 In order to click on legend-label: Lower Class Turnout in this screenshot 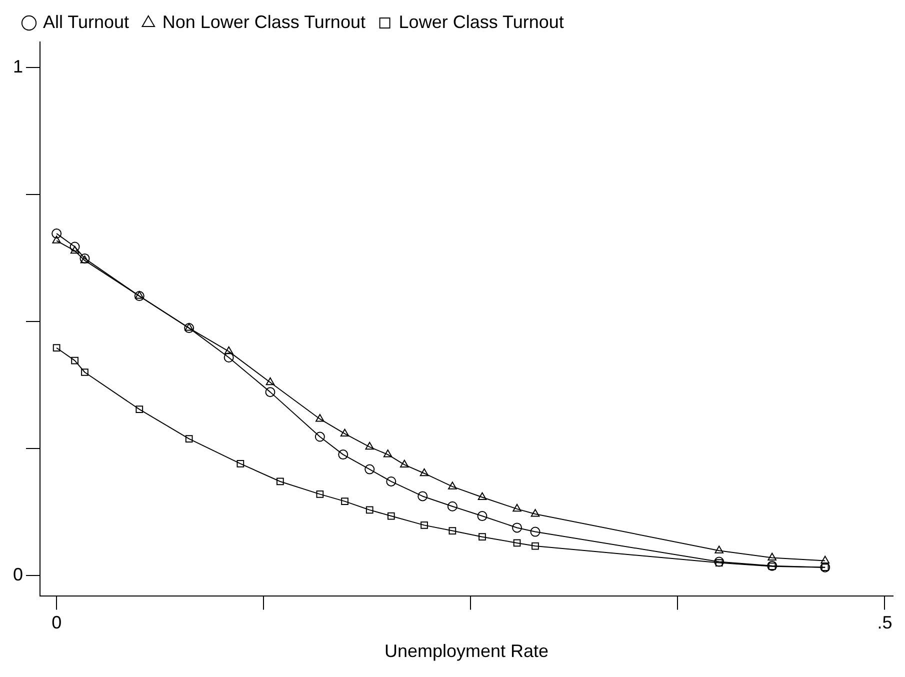, I will do `click(481, 22)`.